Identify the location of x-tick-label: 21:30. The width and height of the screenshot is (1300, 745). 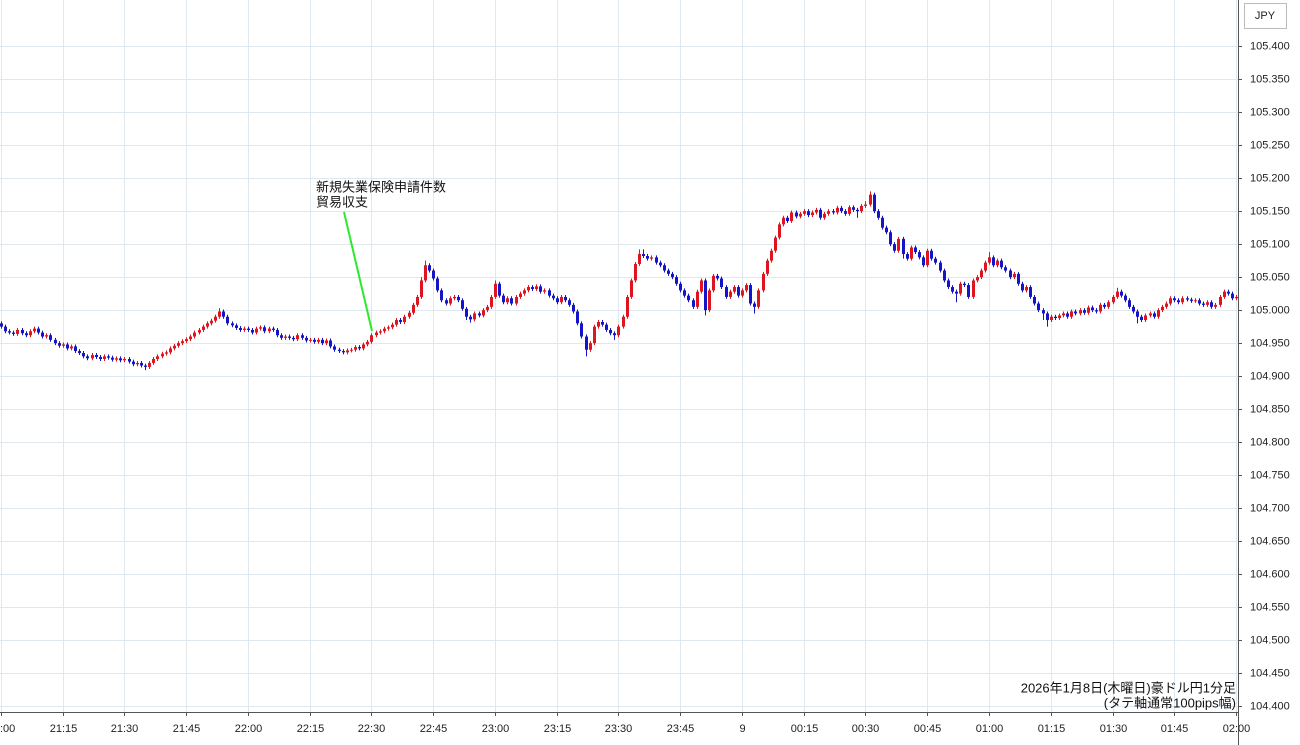
(125, 729).